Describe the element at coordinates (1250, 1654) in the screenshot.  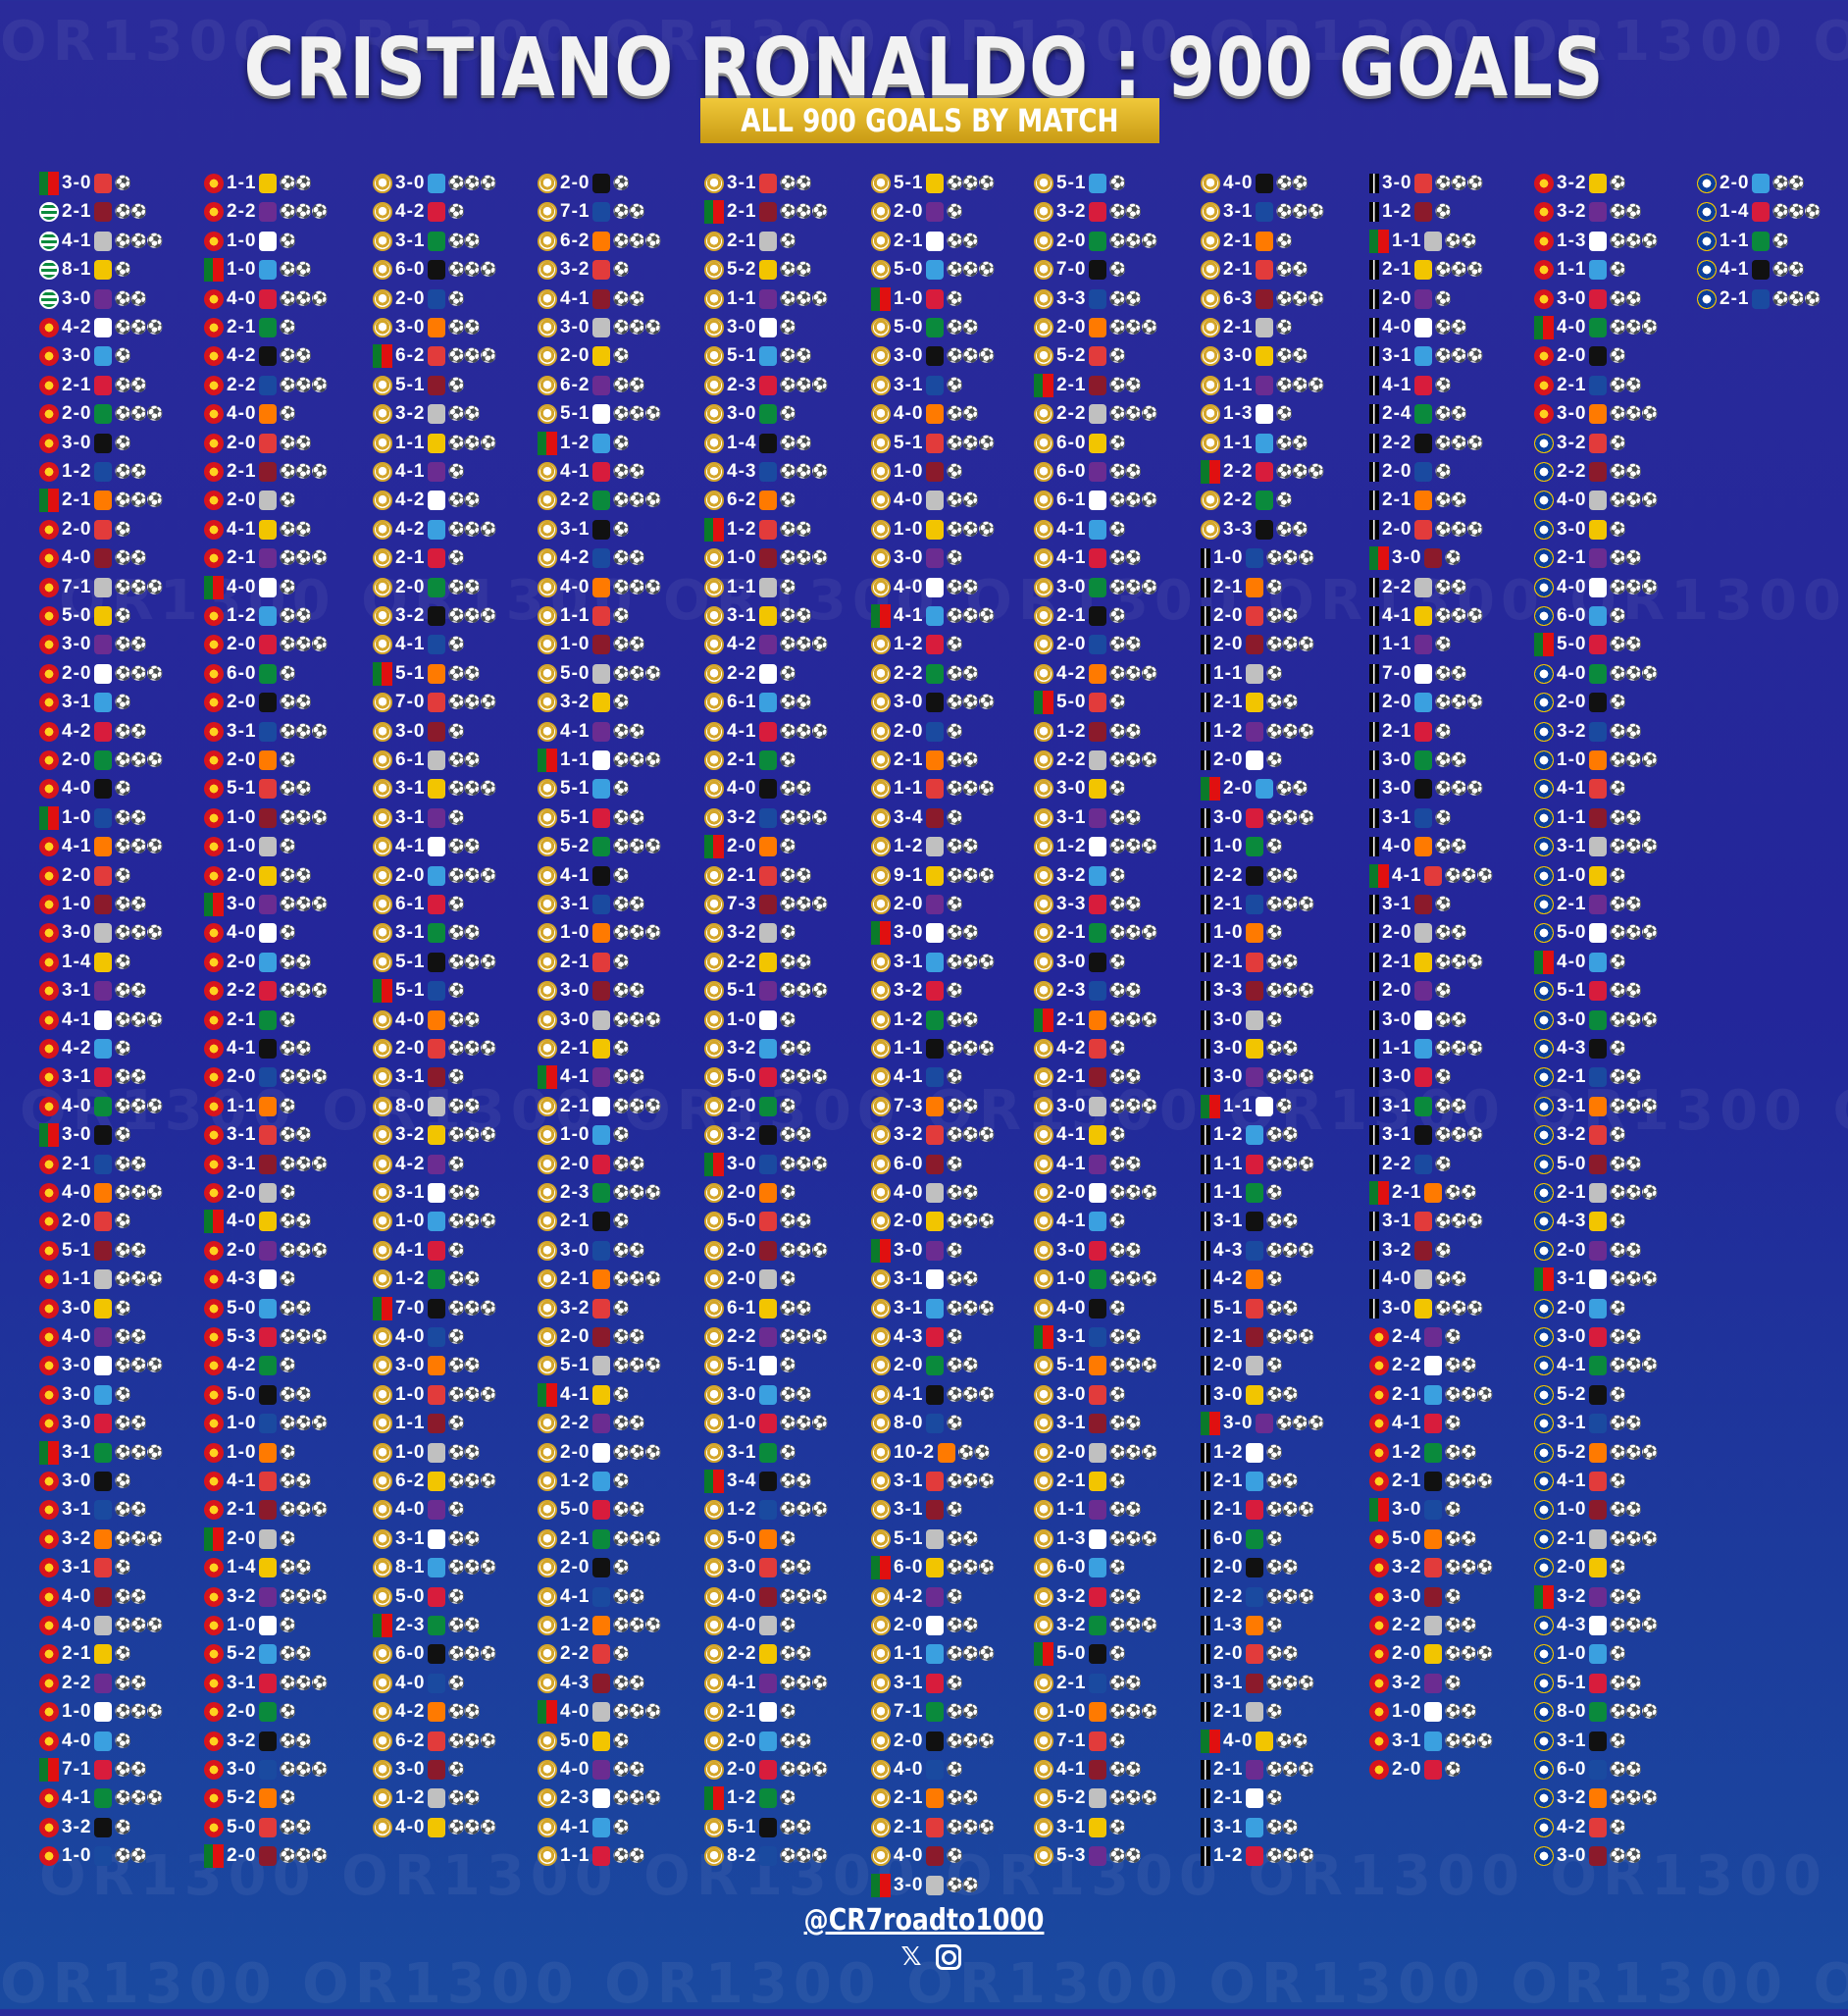
I see `match-row: 2-0 ⚽⚽` at that location.